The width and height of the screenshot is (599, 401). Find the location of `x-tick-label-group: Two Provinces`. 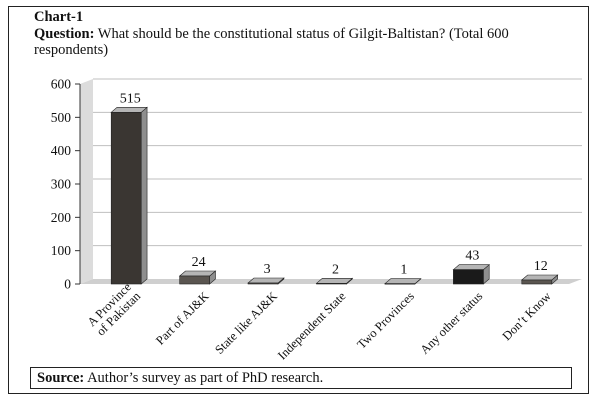

x-tick-label-group: Two Provinces is located at coordinates (385, 320).